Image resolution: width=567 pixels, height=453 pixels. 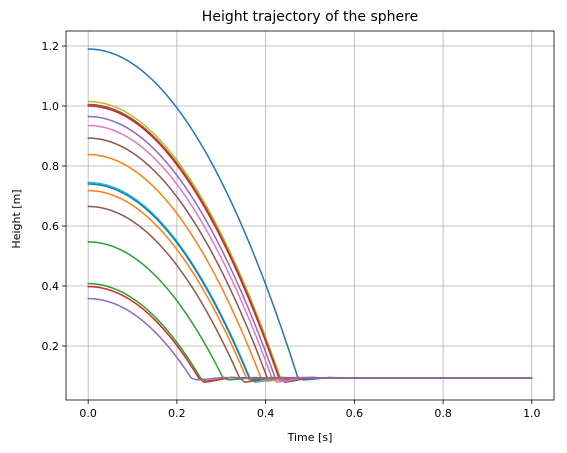 What do you see at coordinates (51, 46) in the screenshot?
I see `y-tick-label: 1.2` at bounding box center [51, 46].